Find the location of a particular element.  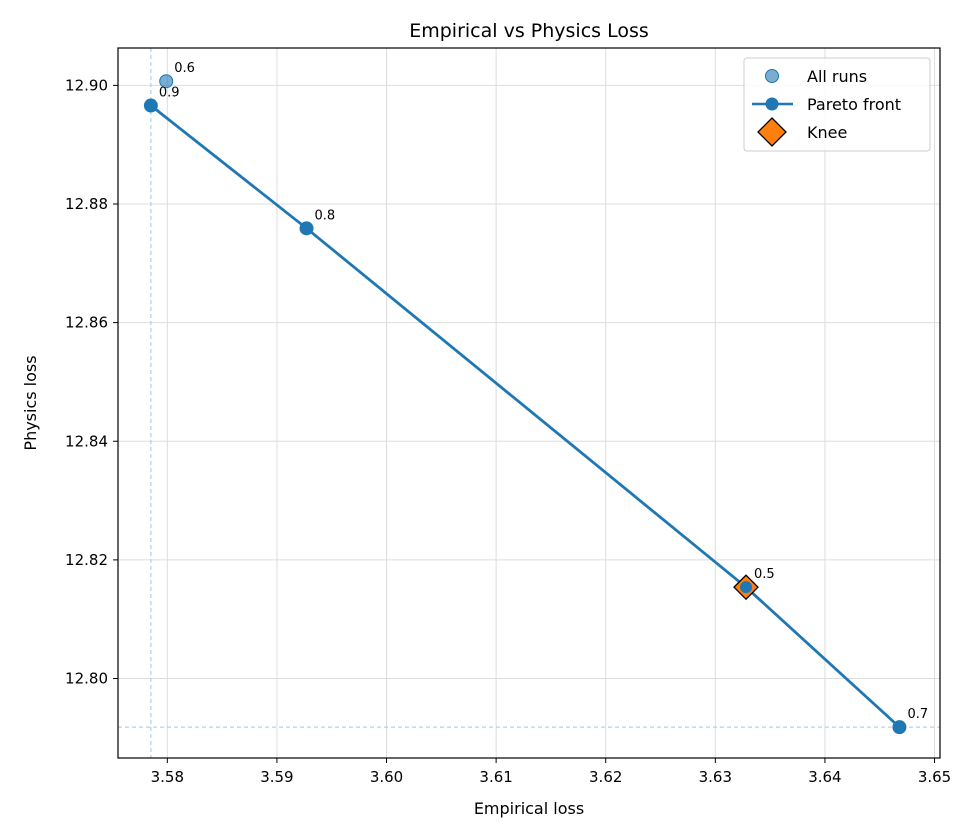

legend-all-runs-label: All runs is located at coordinates (837, 76).